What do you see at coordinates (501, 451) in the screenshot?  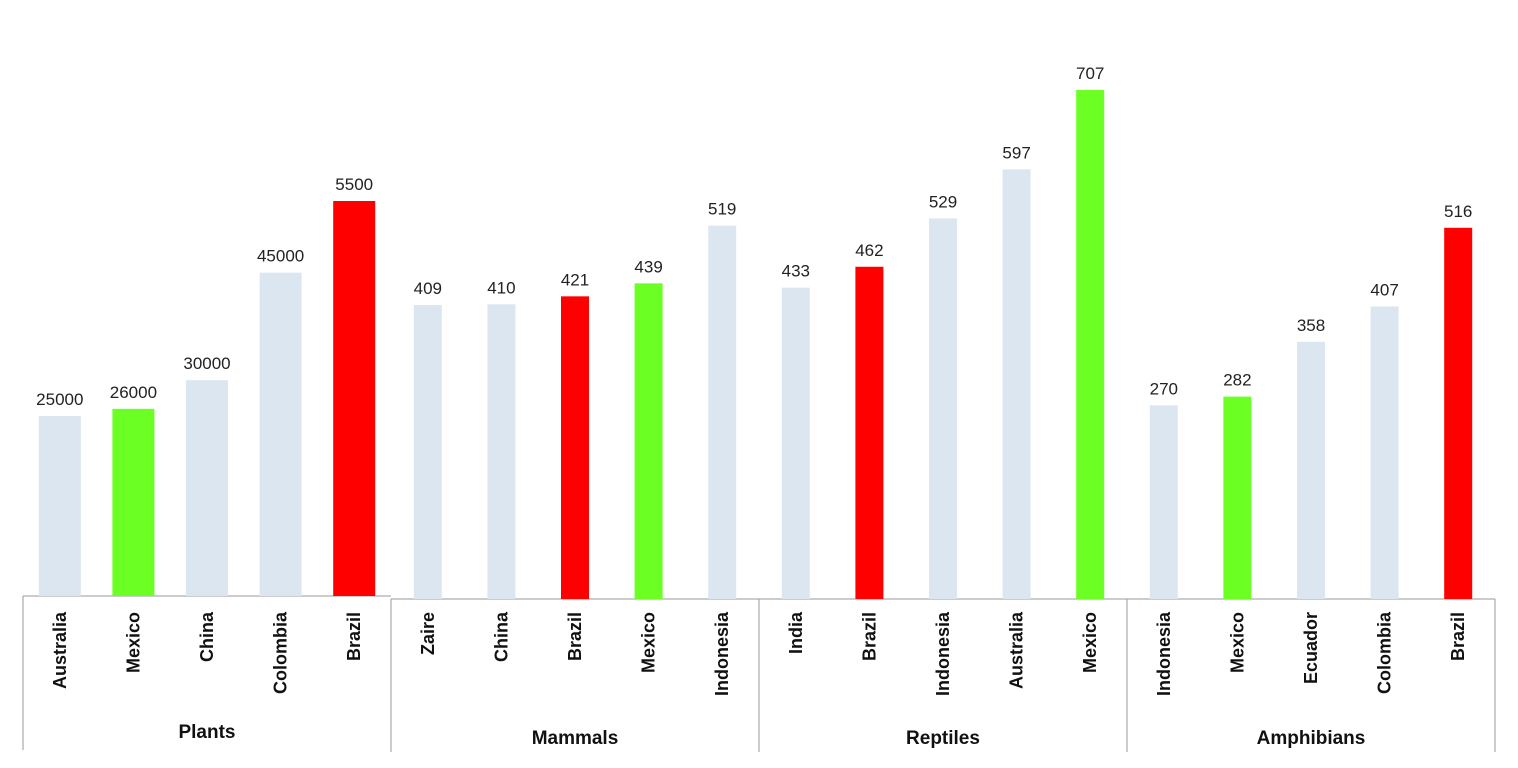 I see `bar-mammals-china` at bounding box center [501, 451].